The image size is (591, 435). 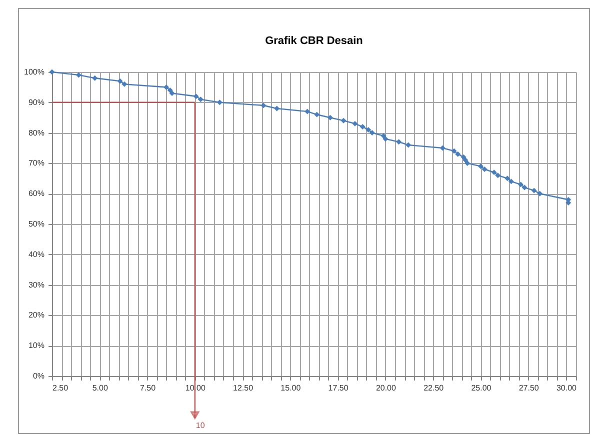 I want to click on ref-line-label: 10, so click(x=201, y=425).